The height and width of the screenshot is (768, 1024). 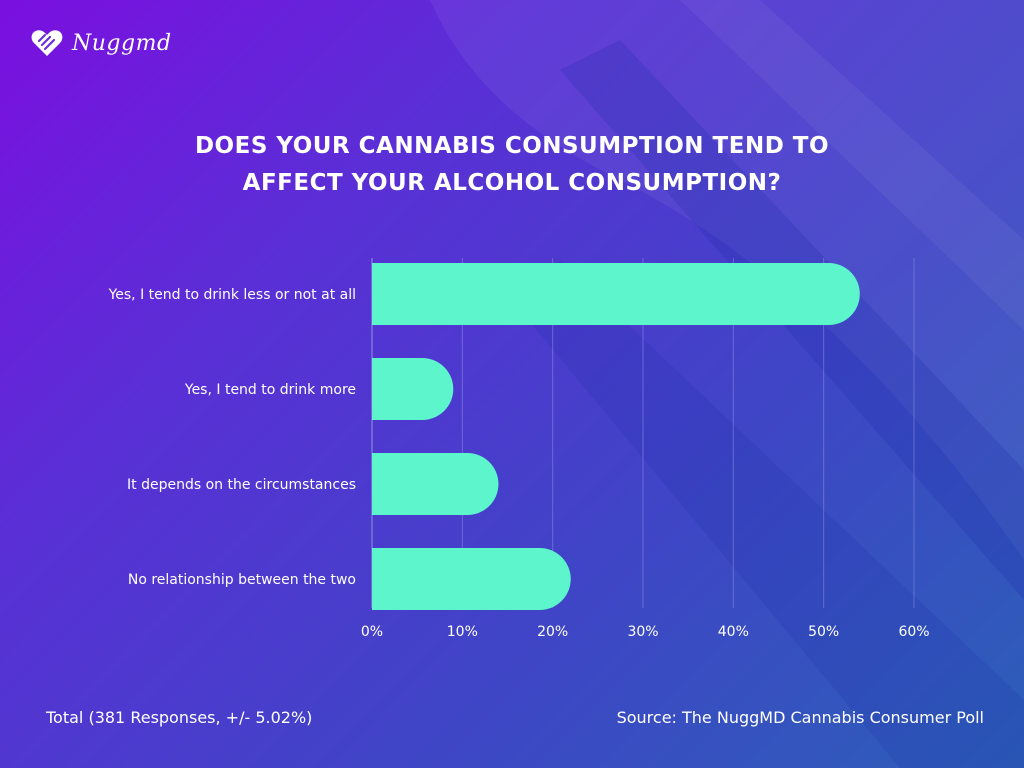 I want to click on tick-label: 60%, so click(x=913, y=632).